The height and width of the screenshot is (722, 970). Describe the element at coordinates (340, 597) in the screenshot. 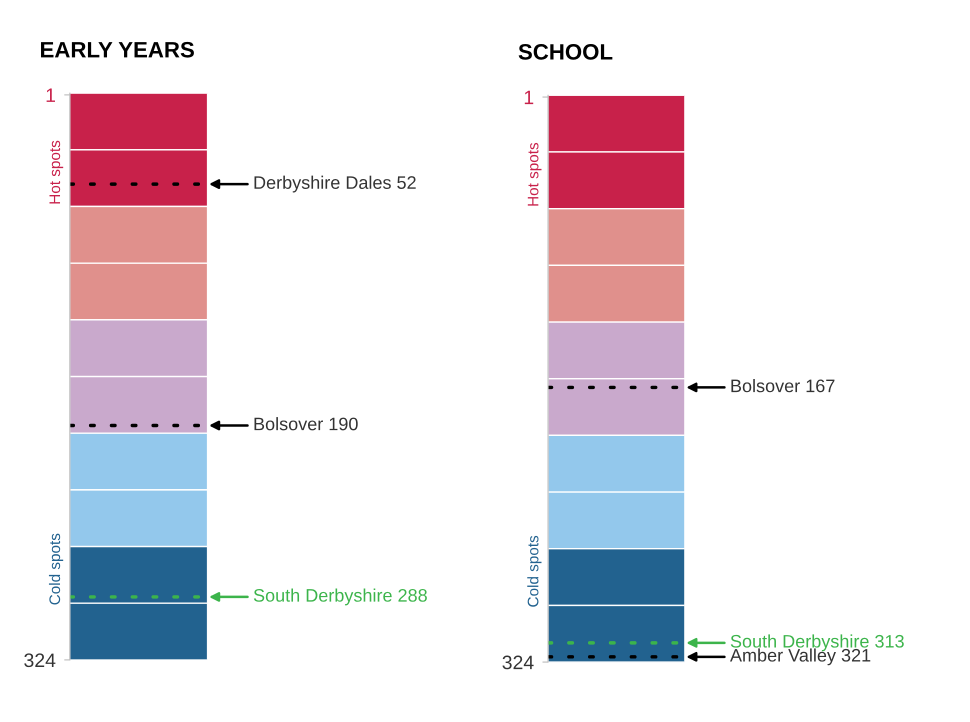

I see `ref-line-label: South Derbyshire 288` at that location.